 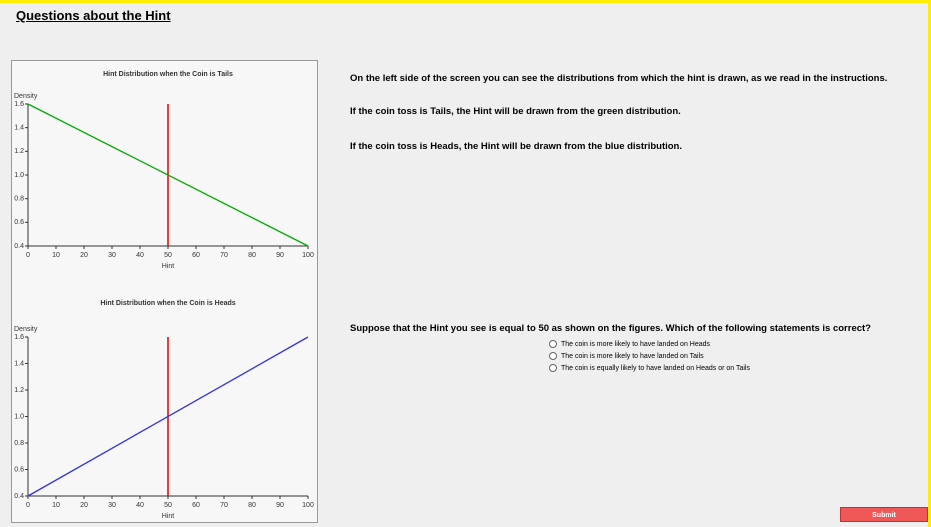 I want to click on chart-title: Hint Distribution when the Coin is Tails, so click(x=168, y=74).